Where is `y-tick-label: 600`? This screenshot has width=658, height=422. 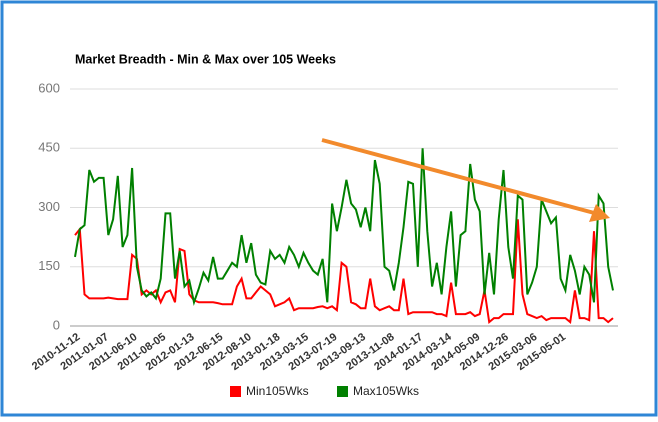
y-tick-label: 600 is located at coordinates (49, 87).